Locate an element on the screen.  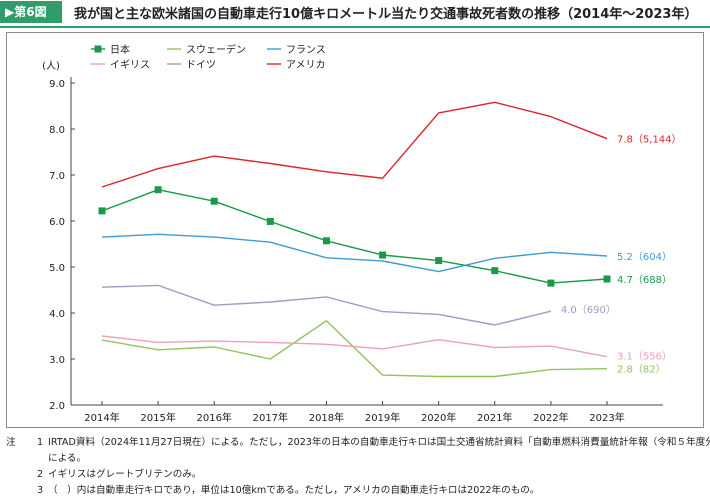
y-axis-label: (人) is located at coordinates (51, 66).